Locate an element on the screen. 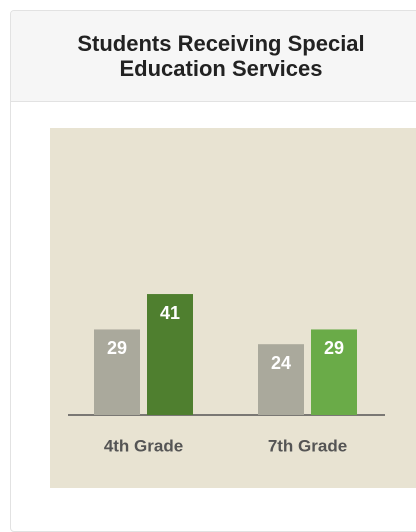  x-tick-label: 4th Grade is located at coordinates (143, 445).